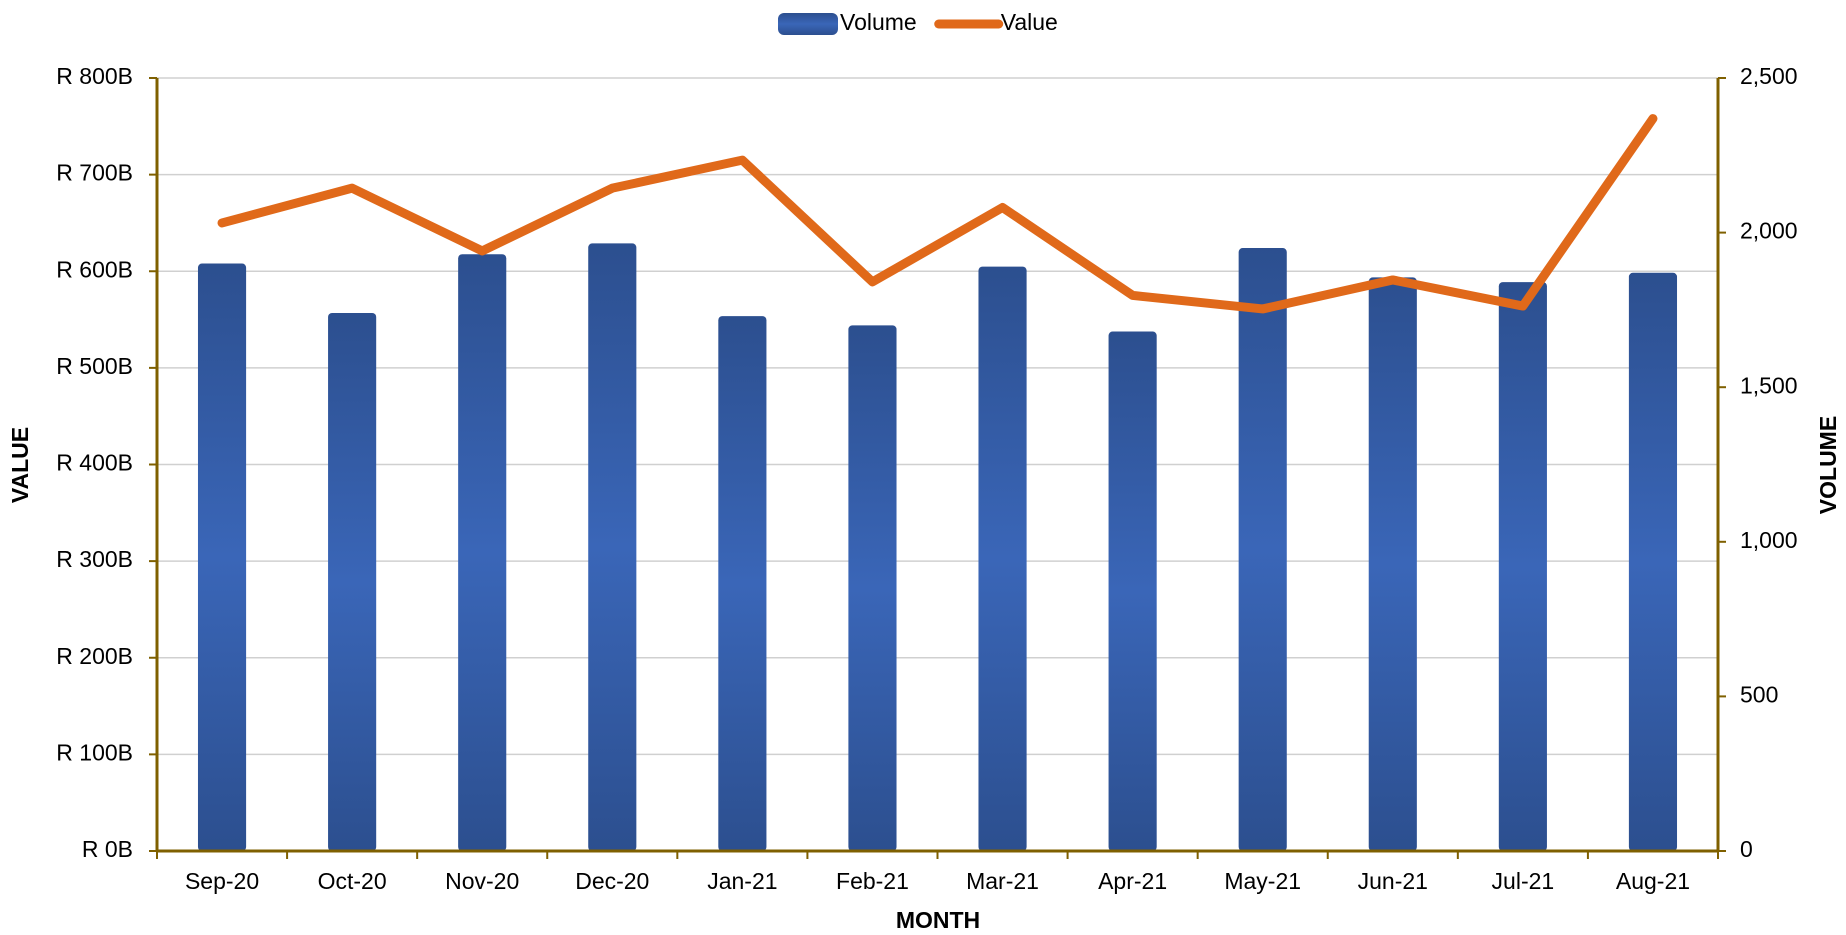 This screenshot has height=935, width=1846. I want to click on x-tick-label: Jun-21, so click(1393, 881).